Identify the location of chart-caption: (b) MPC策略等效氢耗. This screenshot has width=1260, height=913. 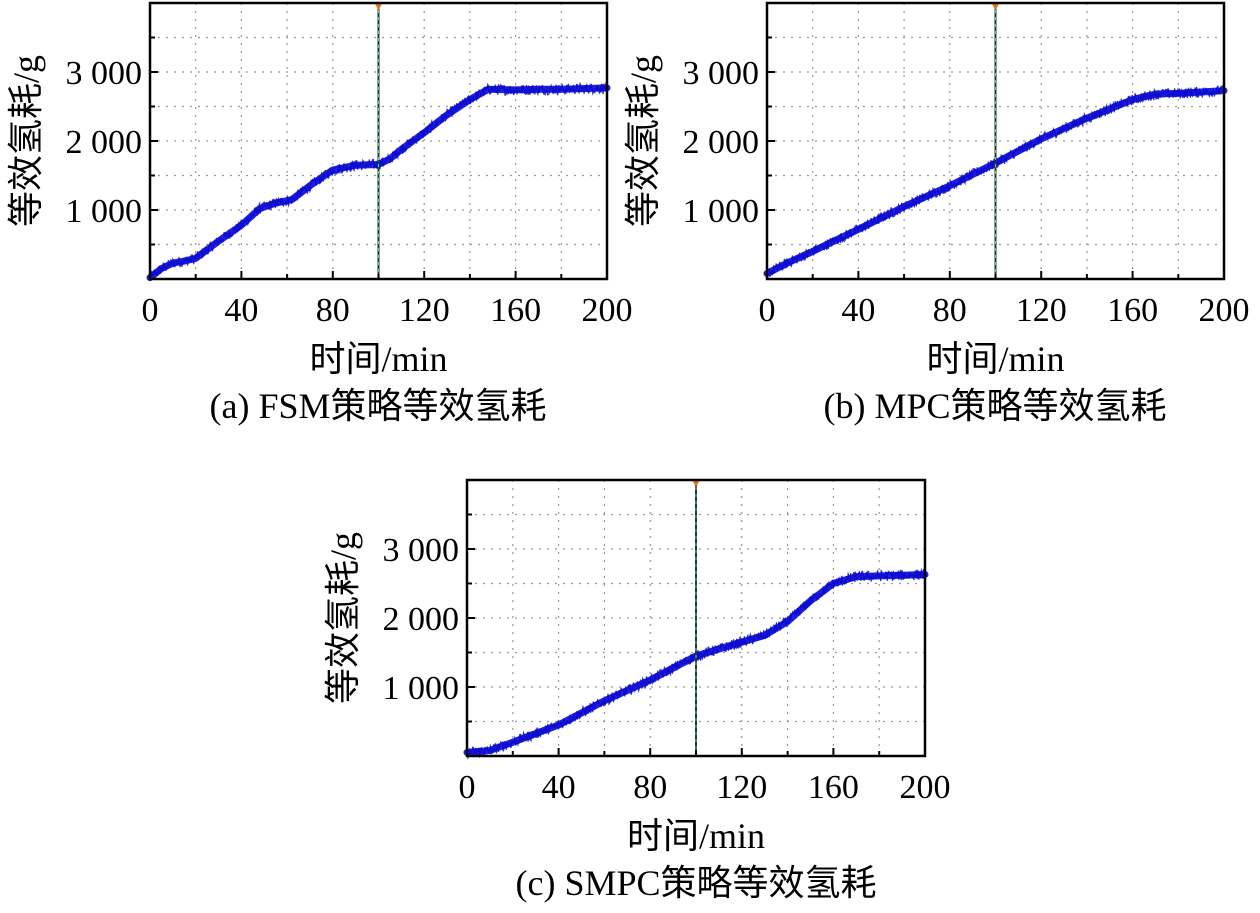
(994, 406).